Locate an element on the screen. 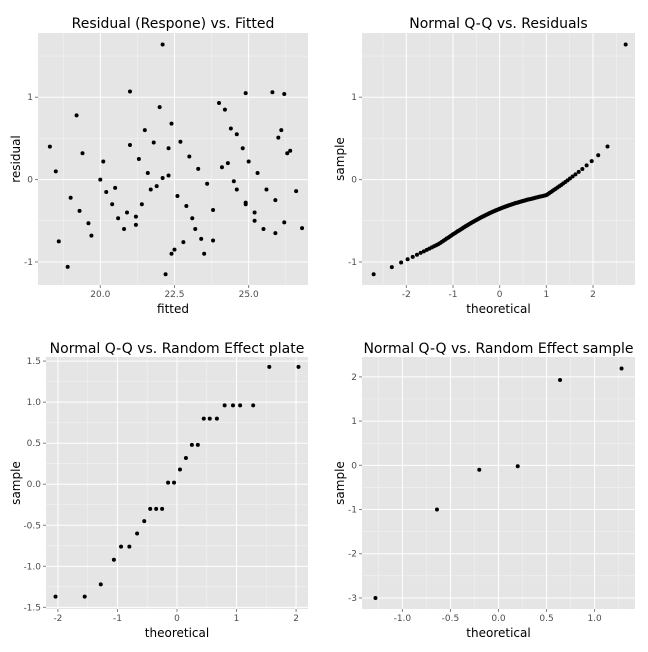  y-axis-title: residual is located at coordinates (16, 159).